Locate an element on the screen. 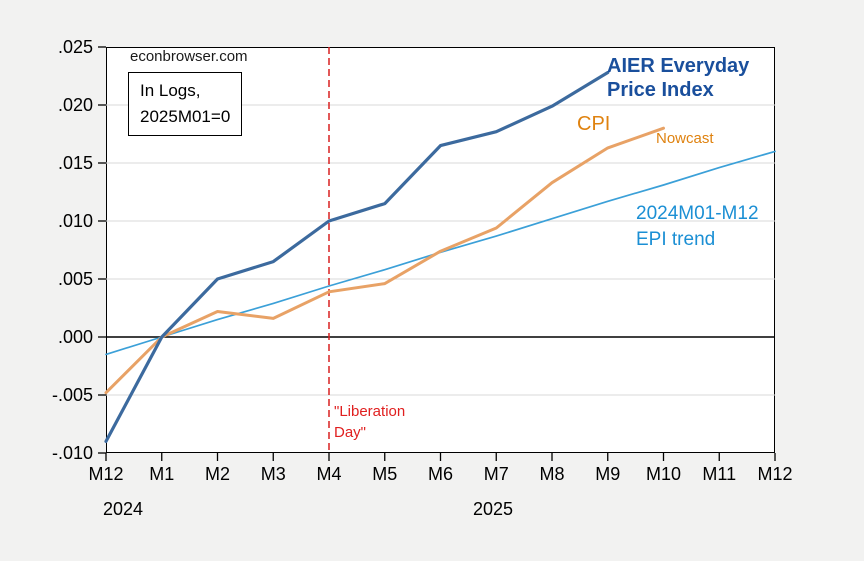  series-label-trend-line1: 2024M01-M12 is located at coordinates (697, 213).